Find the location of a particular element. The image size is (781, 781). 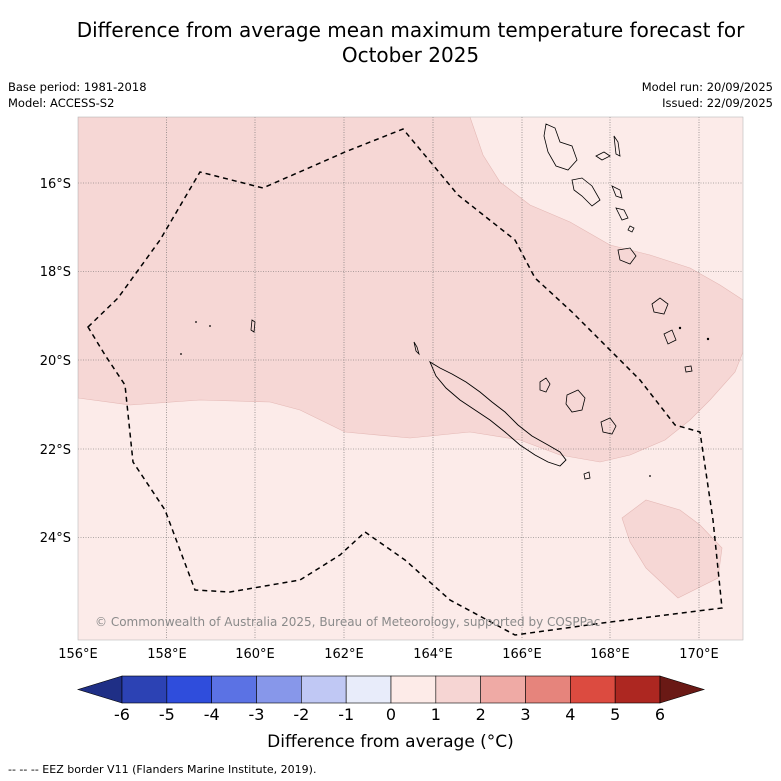

belep-islands is located at coordinates (416, 348).